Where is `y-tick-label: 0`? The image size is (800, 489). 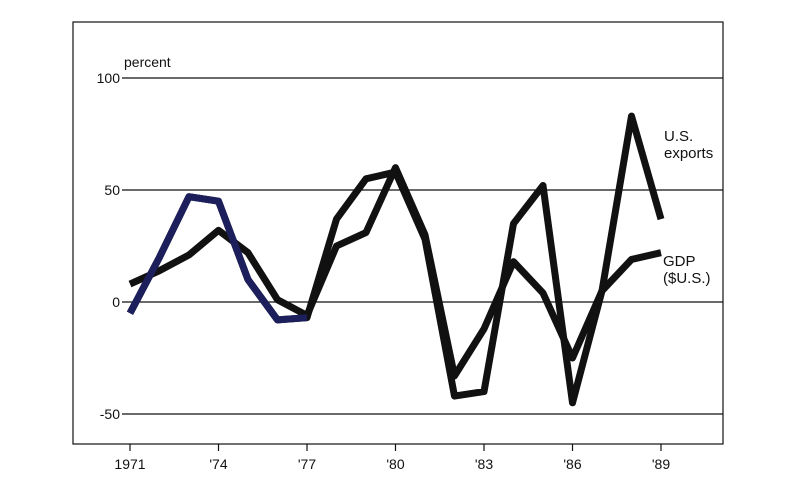
y-tick-label: 0 is located at coordinates (116, 302).